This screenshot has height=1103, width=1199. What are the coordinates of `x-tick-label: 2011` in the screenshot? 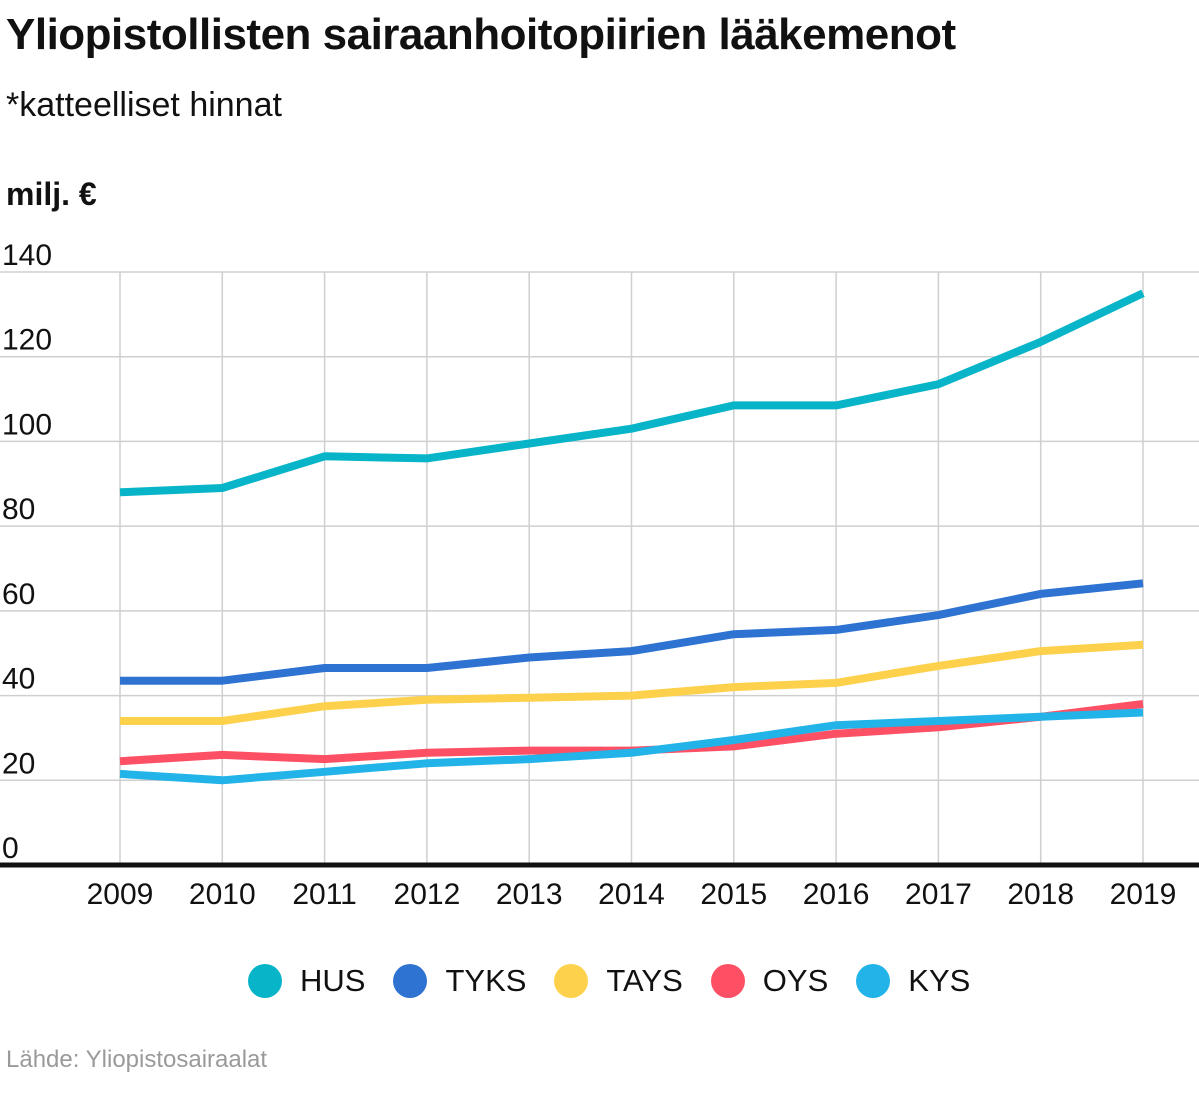 It's located at (324, 894).